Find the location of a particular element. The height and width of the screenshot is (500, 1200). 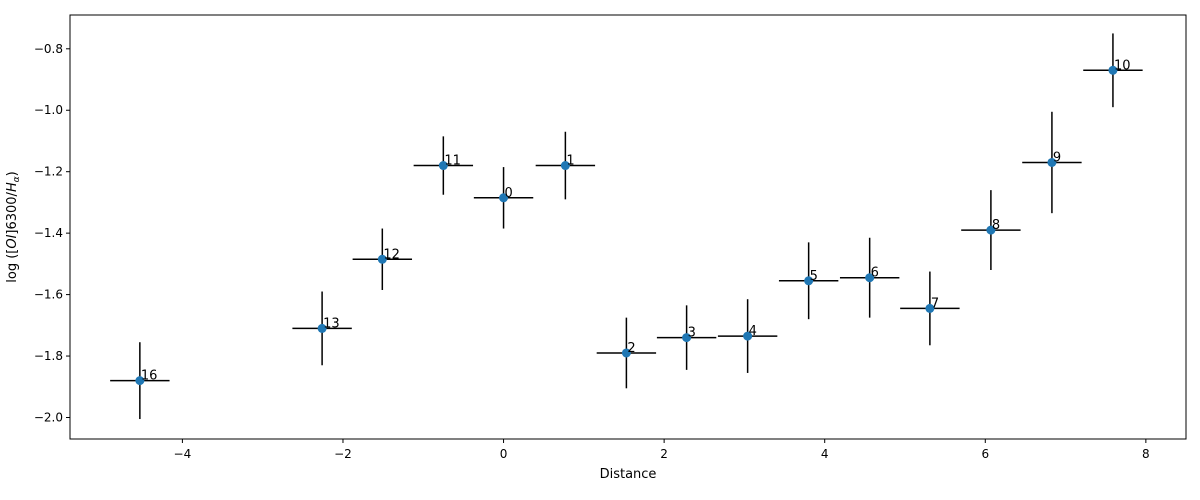

x-tick-label: 2 is located at coordinates (664, 454).